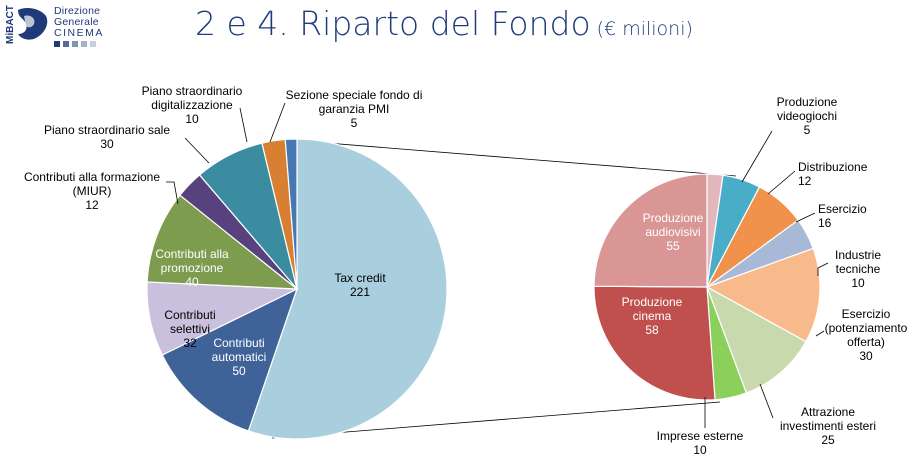  What do you see at coordinates (805, 181) in the screenshot?
I see `slice-value-distribuzione: 12` at bounding box center [805, 181].